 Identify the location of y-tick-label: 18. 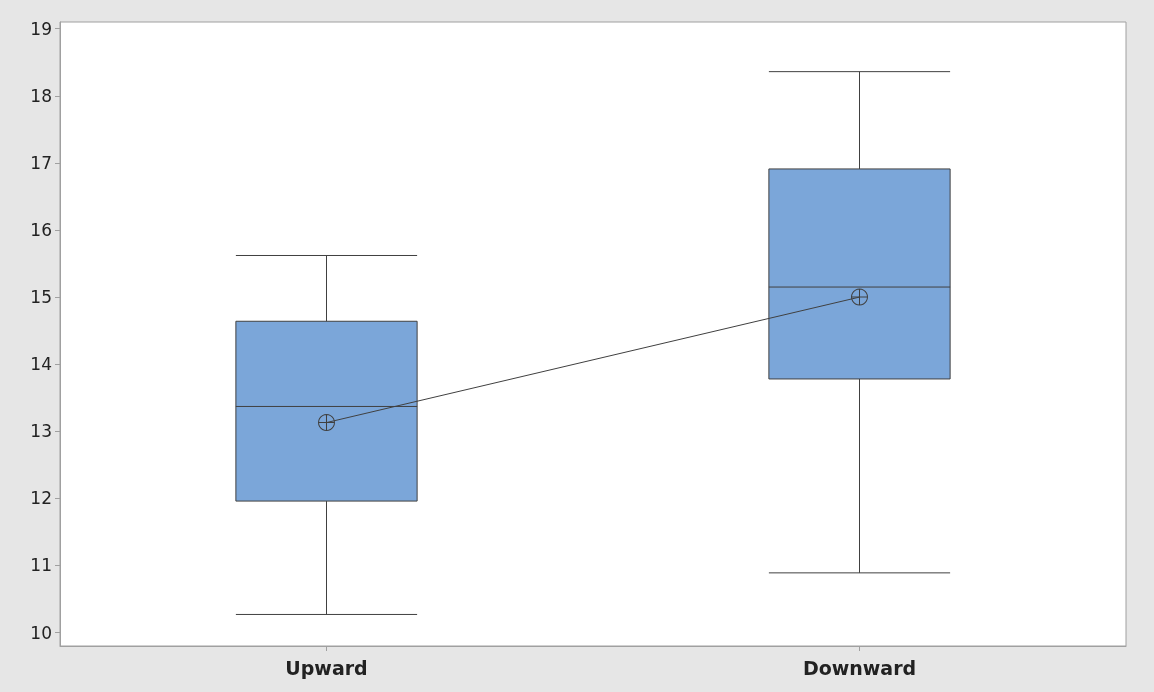
(41, 95).